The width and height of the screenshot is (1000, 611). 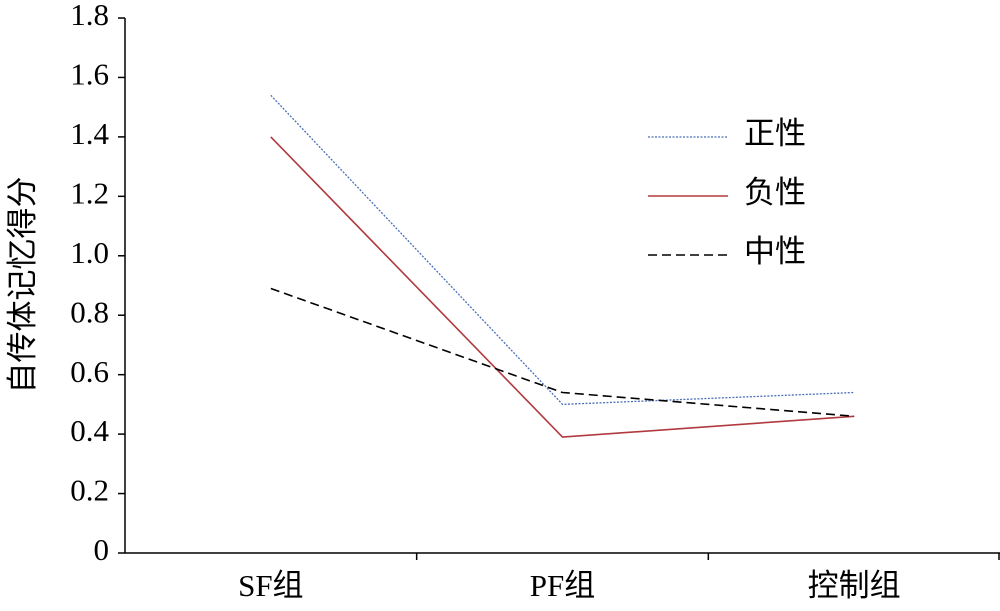 What do you see at coordinates (89, 252) in the screenshot?
I see `y-tick-label: 1.0` at bounding box center [89, 252].